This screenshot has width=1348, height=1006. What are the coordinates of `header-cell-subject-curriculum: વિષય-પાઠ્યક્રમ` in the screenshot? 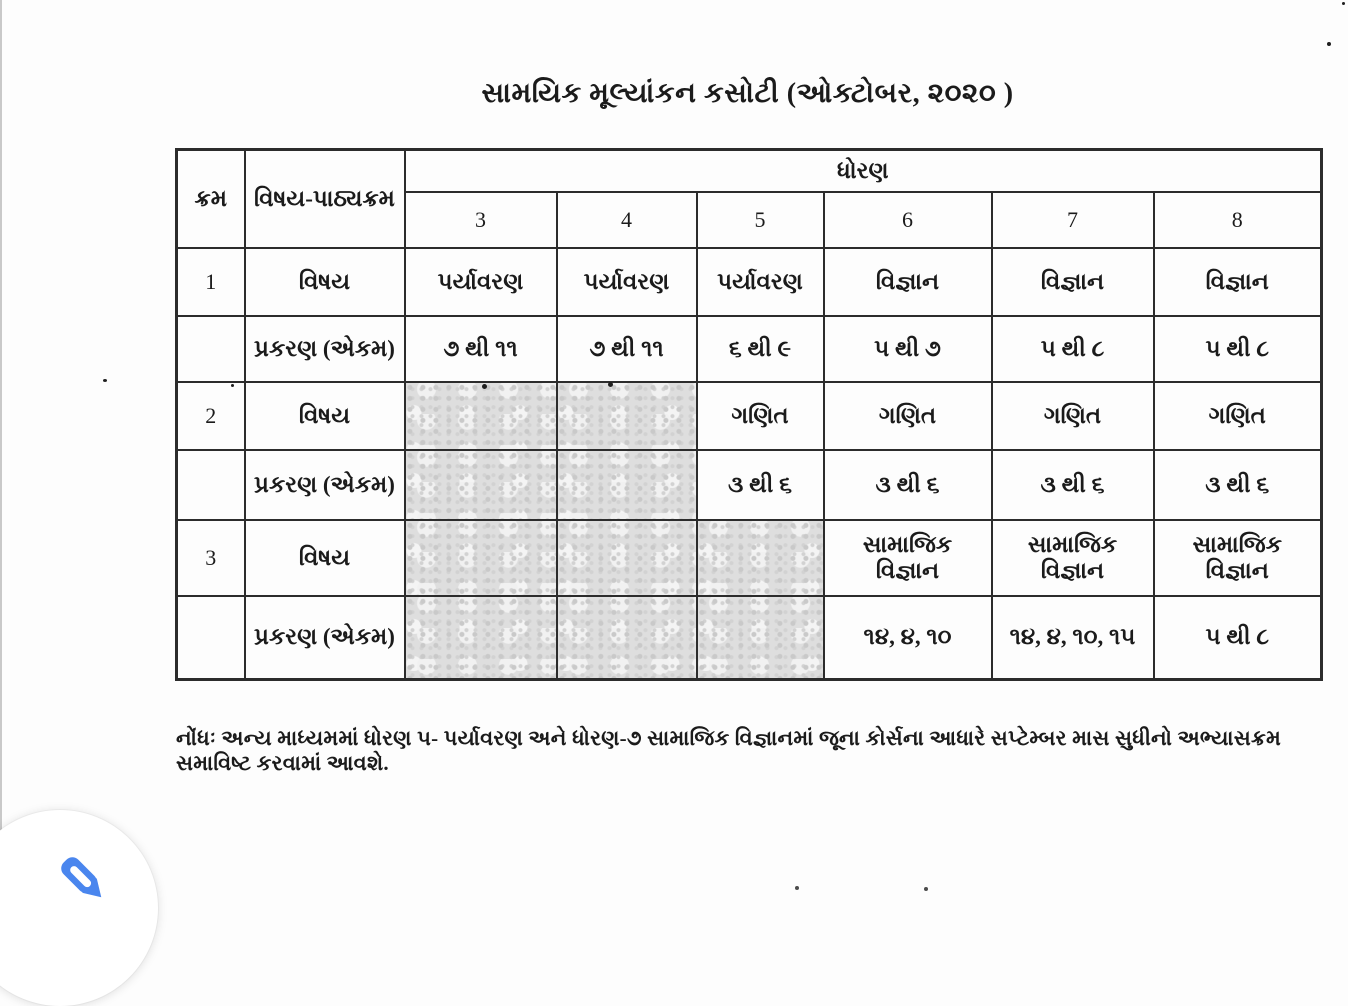 It's located at (324, 198).